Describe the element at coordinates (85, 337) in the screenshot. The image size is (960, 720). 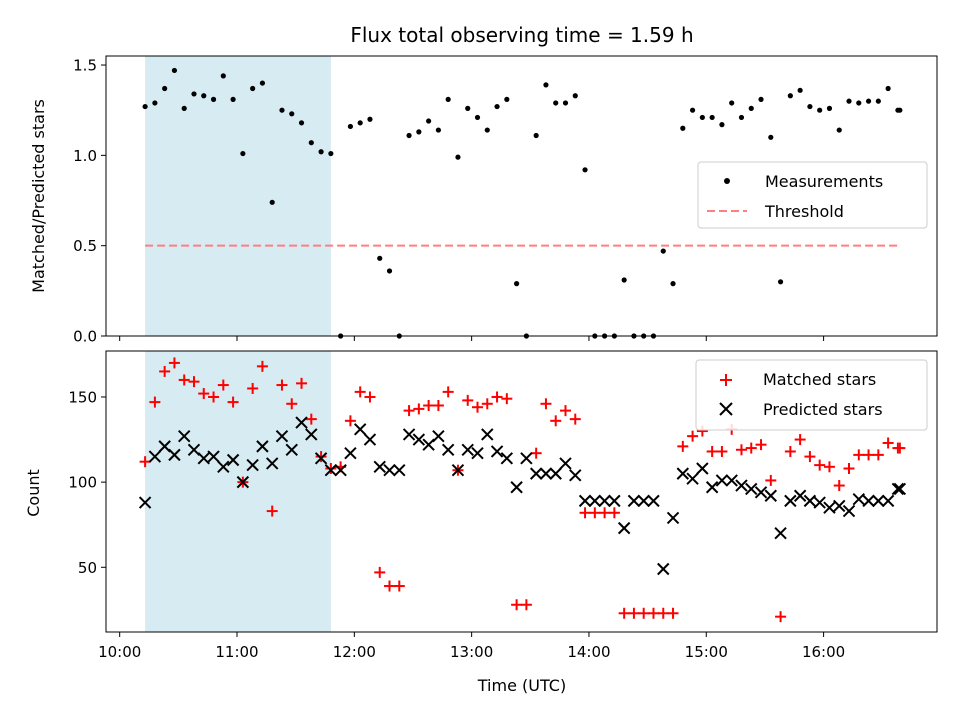
I see `y-tick-label: 0.0` at that location.